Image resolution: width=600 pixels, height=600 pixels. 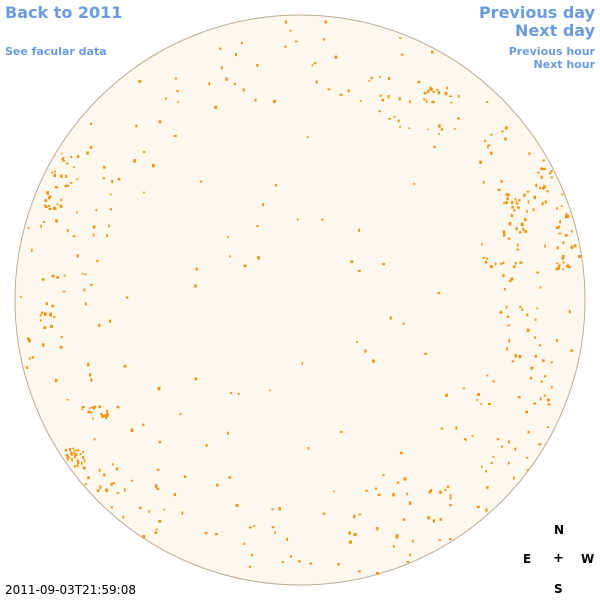 I want to click on next-hour-link: Next hour, so click(x=564, y=64).